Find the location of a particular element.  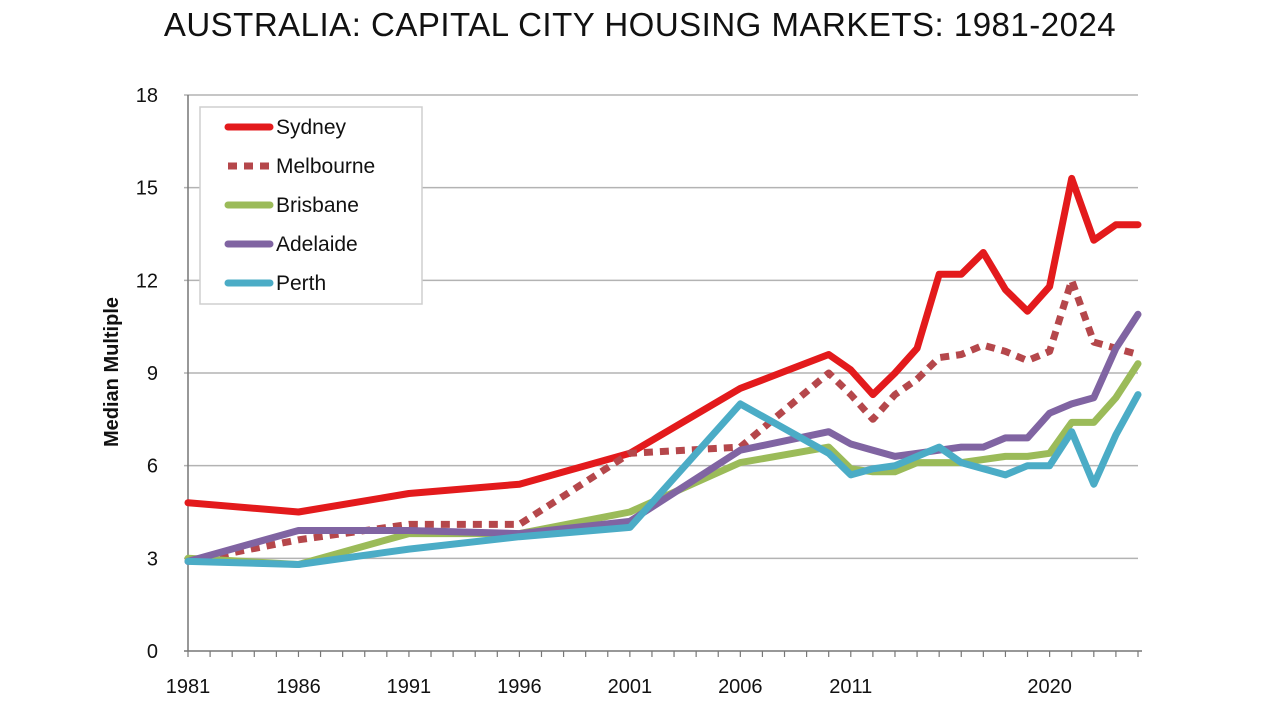

x-tick-label: 1981 is located at coordinates (188, 687).